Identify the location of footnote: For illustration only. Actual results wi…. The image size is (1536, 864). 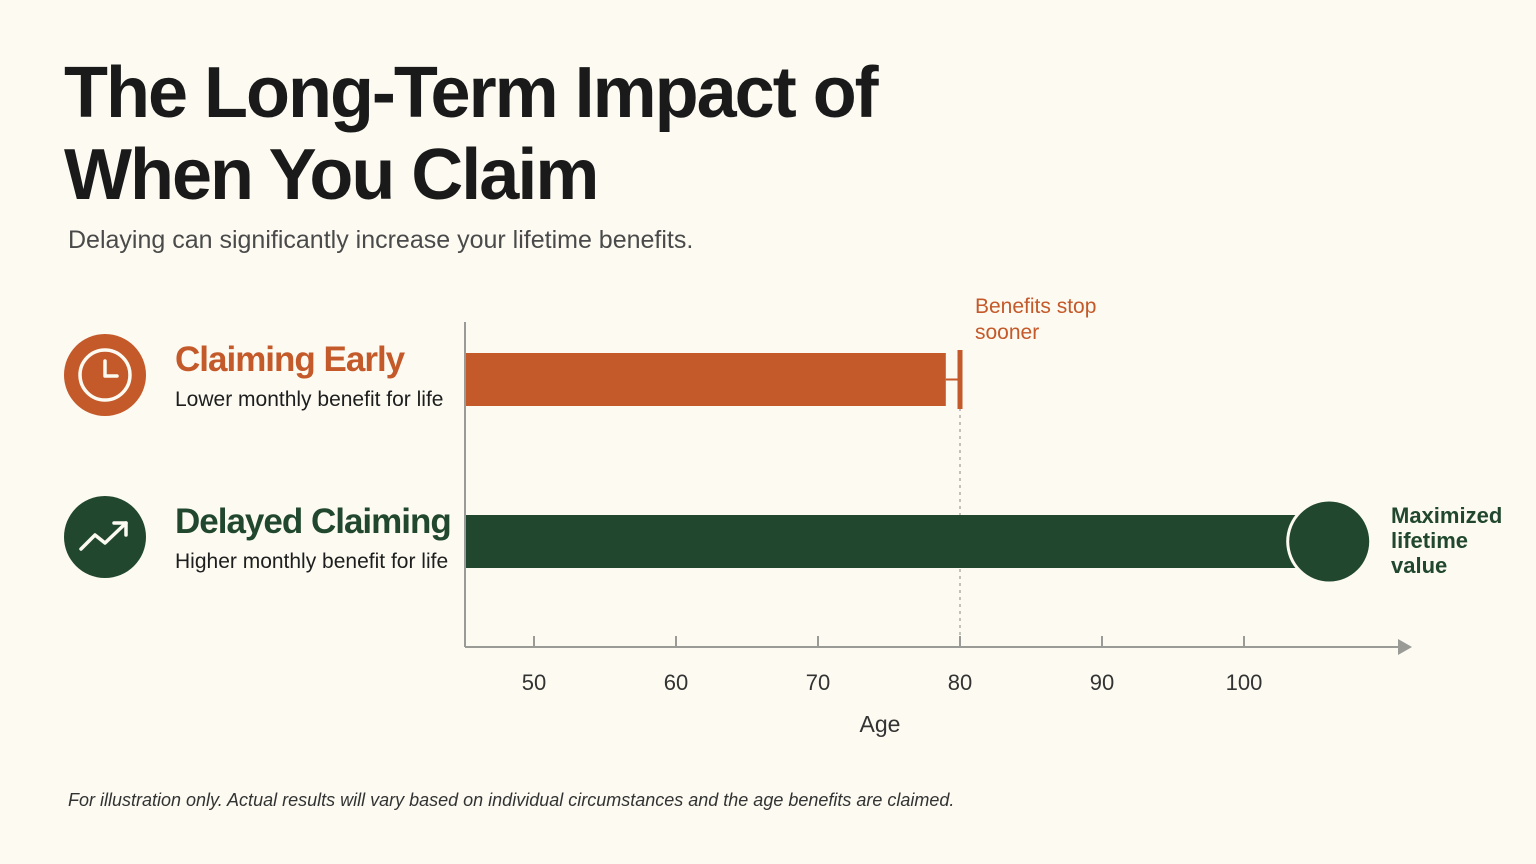
(511, 800).